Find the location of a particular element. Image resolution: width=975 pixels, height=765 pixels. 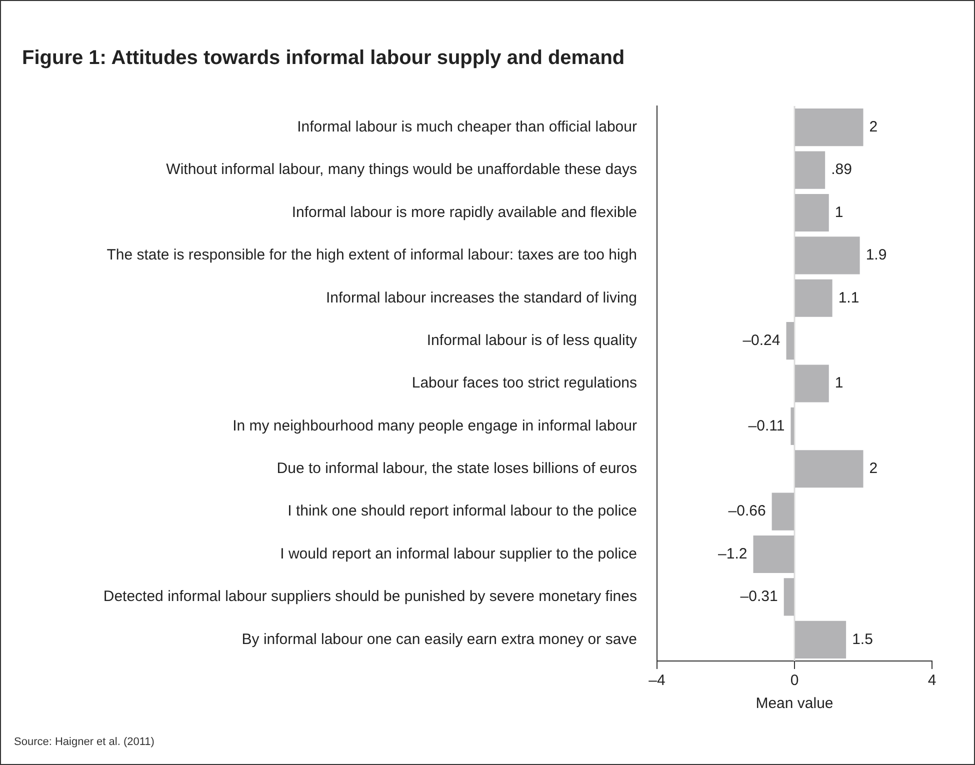

data-label: 1.9 is located at coordinates (876, 255).